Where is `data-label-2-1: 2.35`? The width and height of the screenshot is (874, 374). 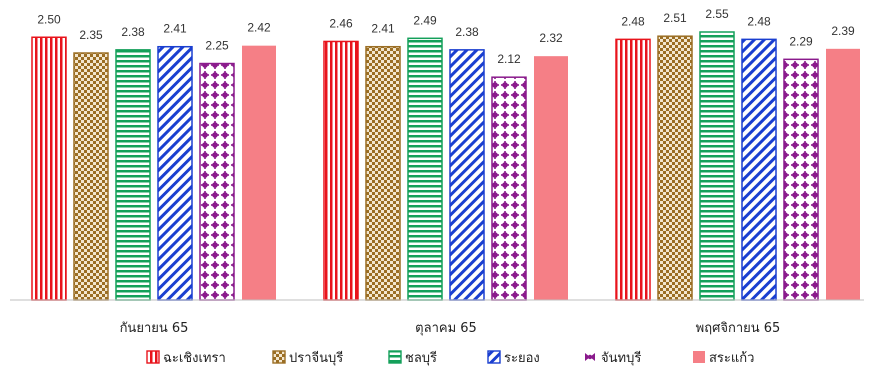 data-label-2-1: 2.35 is located at coordinates (91, 35).